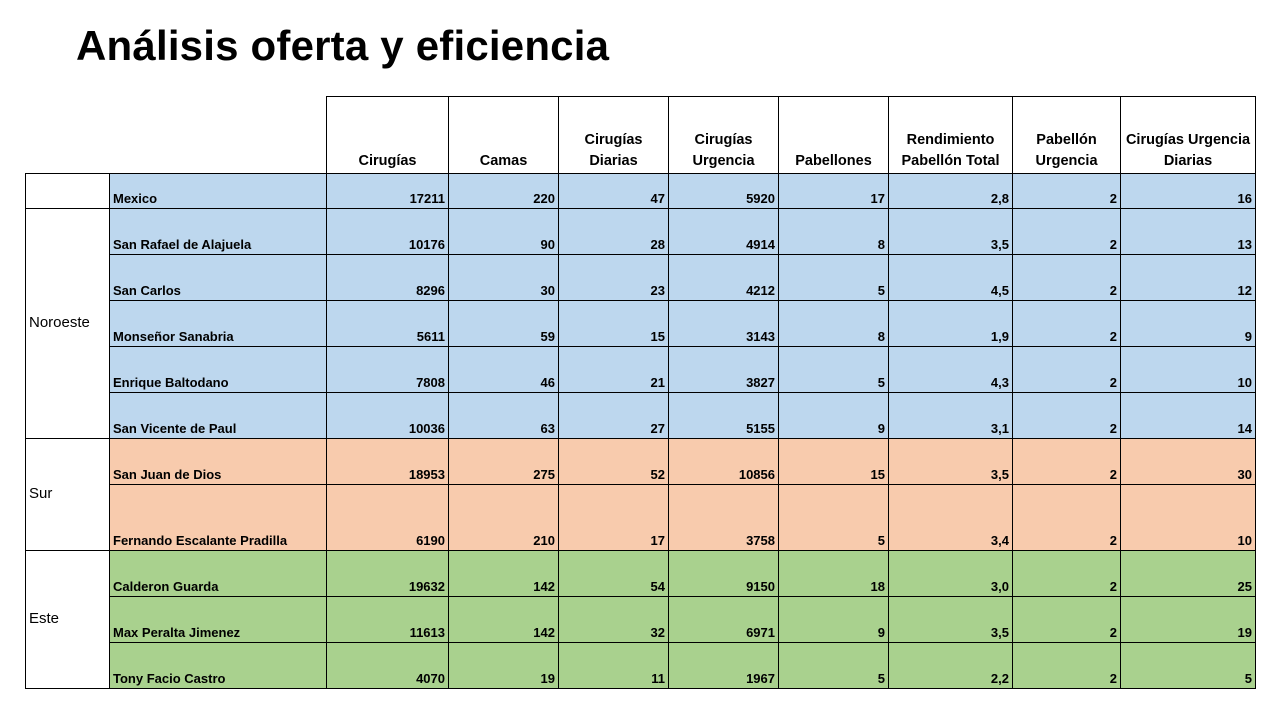 Image resolution: width=1280 pixels, height=720 pixels. Describe the element at coordinates (218, 461) in the screenshot. I see `hospital-name: San Juan de Dios` at that location.